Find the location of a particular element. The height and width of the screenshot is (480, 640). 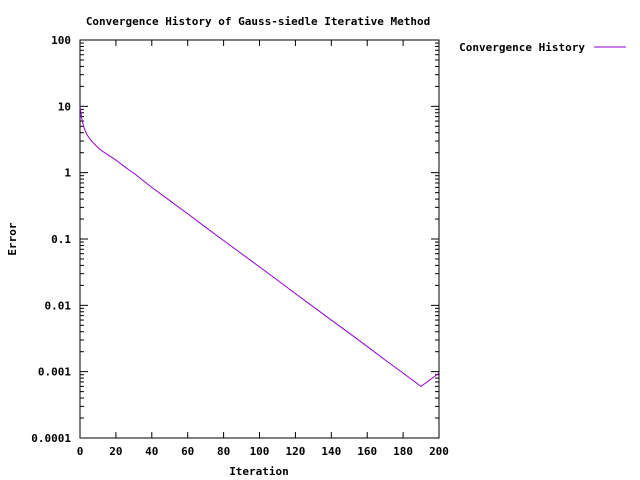

x-tick-label: 80 is located at coordinates (223, 451).